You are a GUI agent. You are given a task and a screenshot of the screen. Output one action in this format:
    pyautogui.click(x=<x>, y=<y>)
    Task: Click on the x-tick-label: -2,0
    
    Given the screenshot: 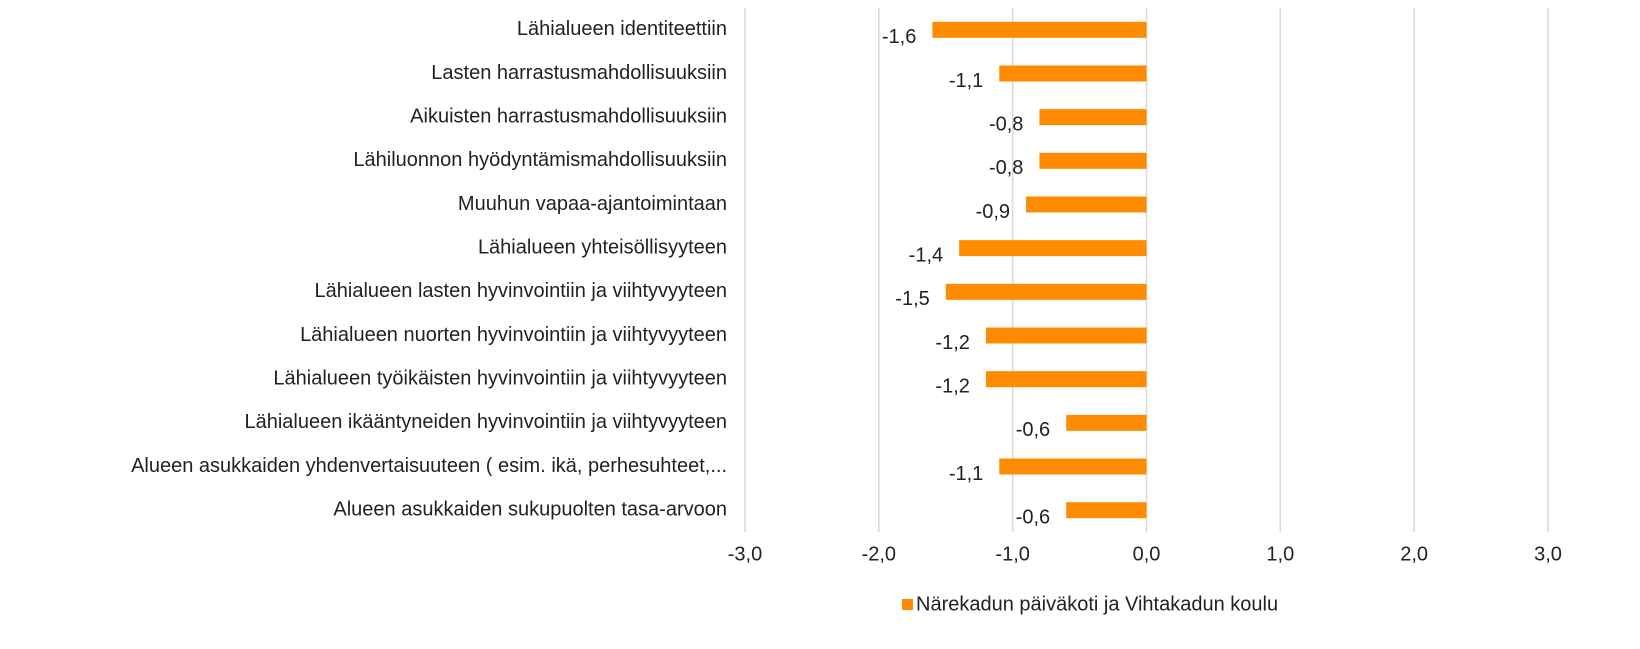 What is the action you would take?
    pyautogui.click(x=879, y=554)
    